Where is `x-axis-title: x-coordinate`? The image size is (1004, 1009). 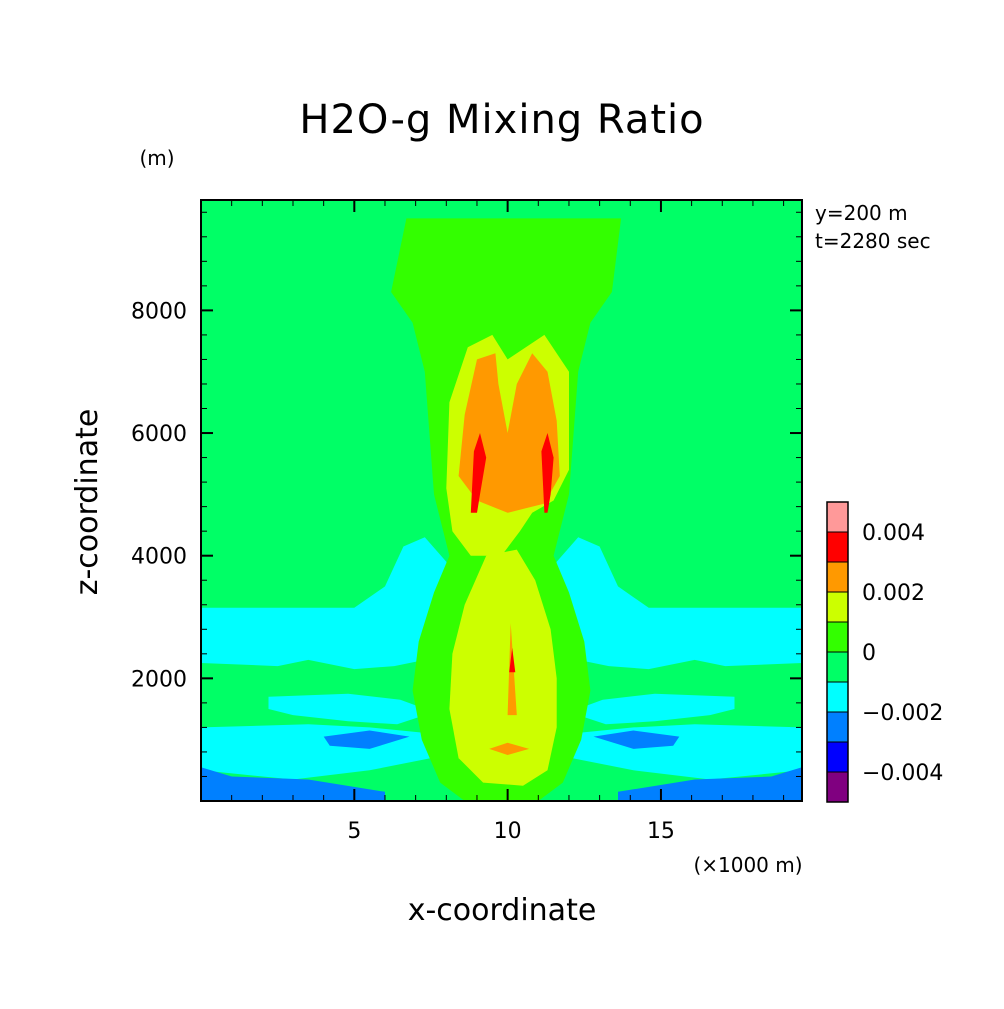
x-axis-title: x-coordinate is located at coordinates (502, 910).